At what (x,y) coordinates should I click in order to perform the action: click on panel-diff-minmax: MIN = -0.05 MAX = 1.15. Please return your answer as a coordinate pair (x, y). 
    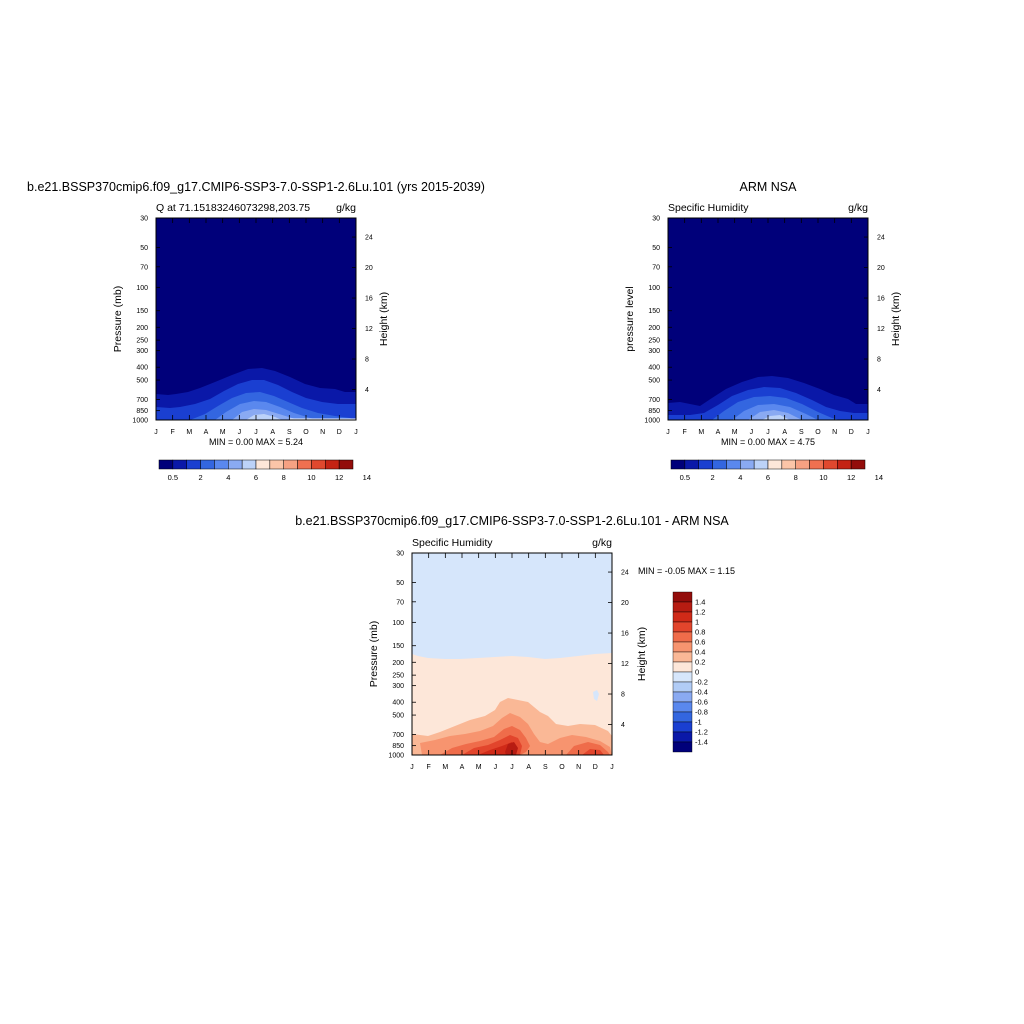
    Looking at the image, I should click on (686, 571).